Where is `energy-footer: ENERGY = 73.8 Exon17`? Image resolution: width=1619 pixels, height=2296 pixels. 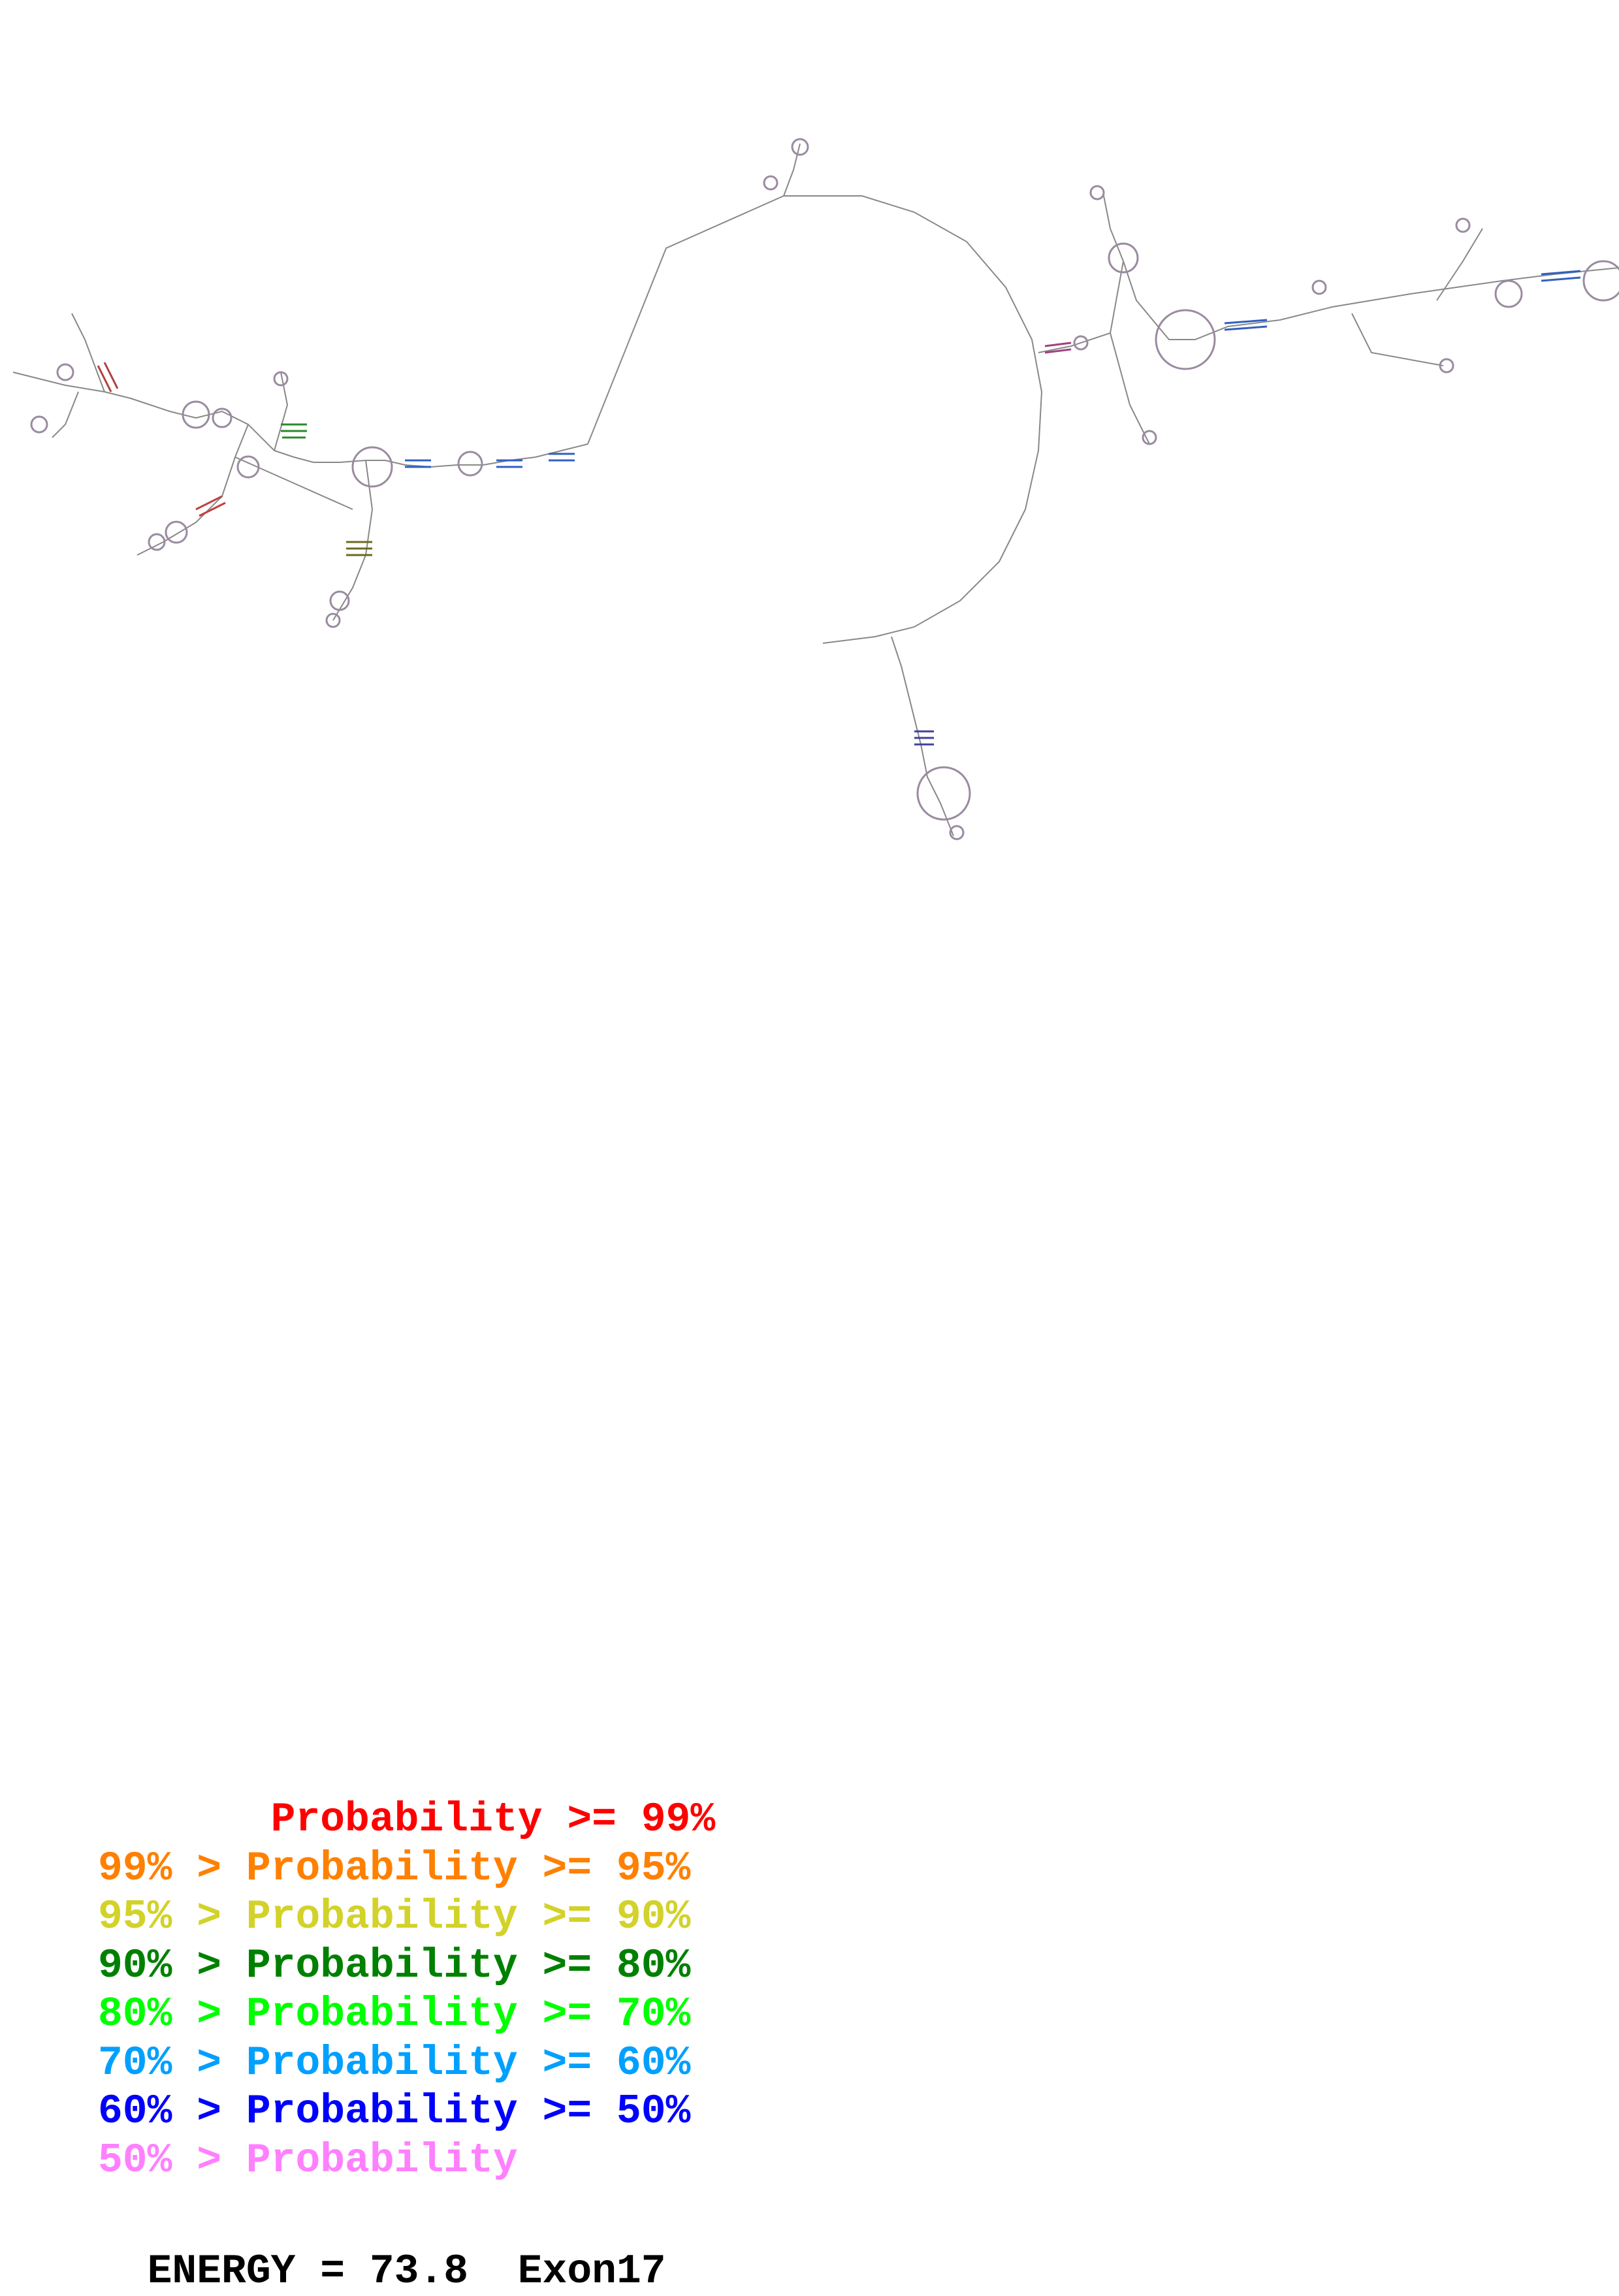
energy-footer: ENERGY = 73.8 Exon17 is located at coordinates (382, 2247).